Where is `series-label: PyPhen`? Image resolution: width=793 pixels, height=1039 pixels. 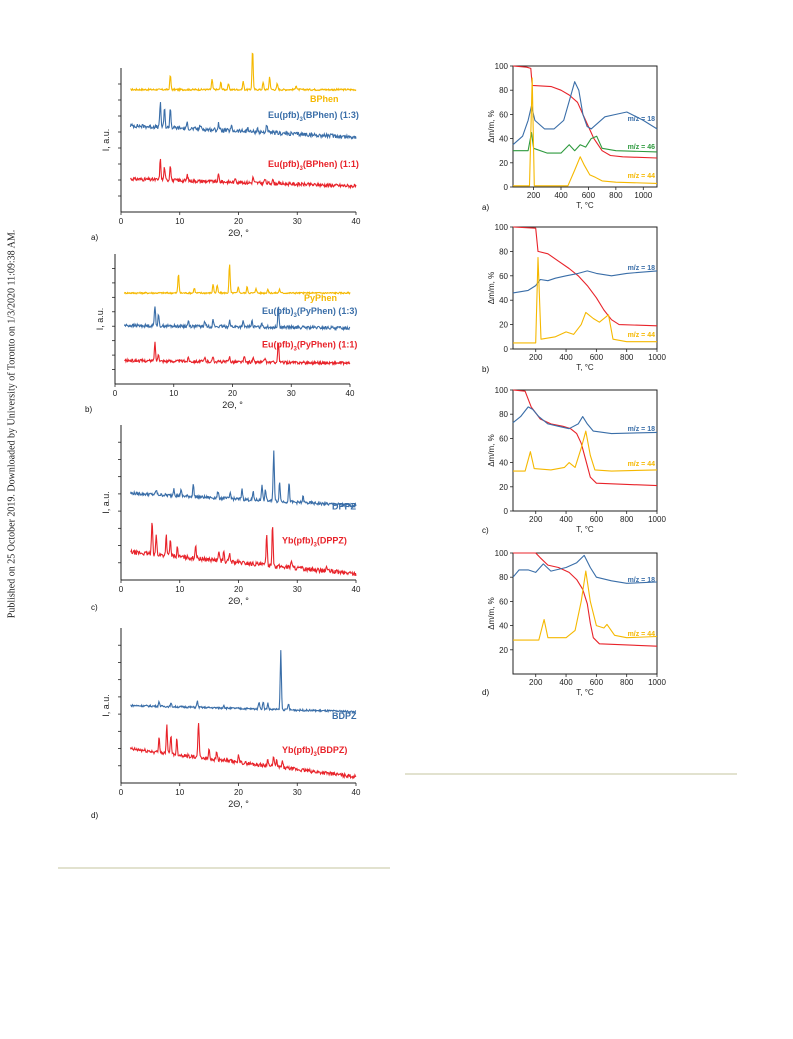 series-label: PyPhen is located at coordinates (320, 298).